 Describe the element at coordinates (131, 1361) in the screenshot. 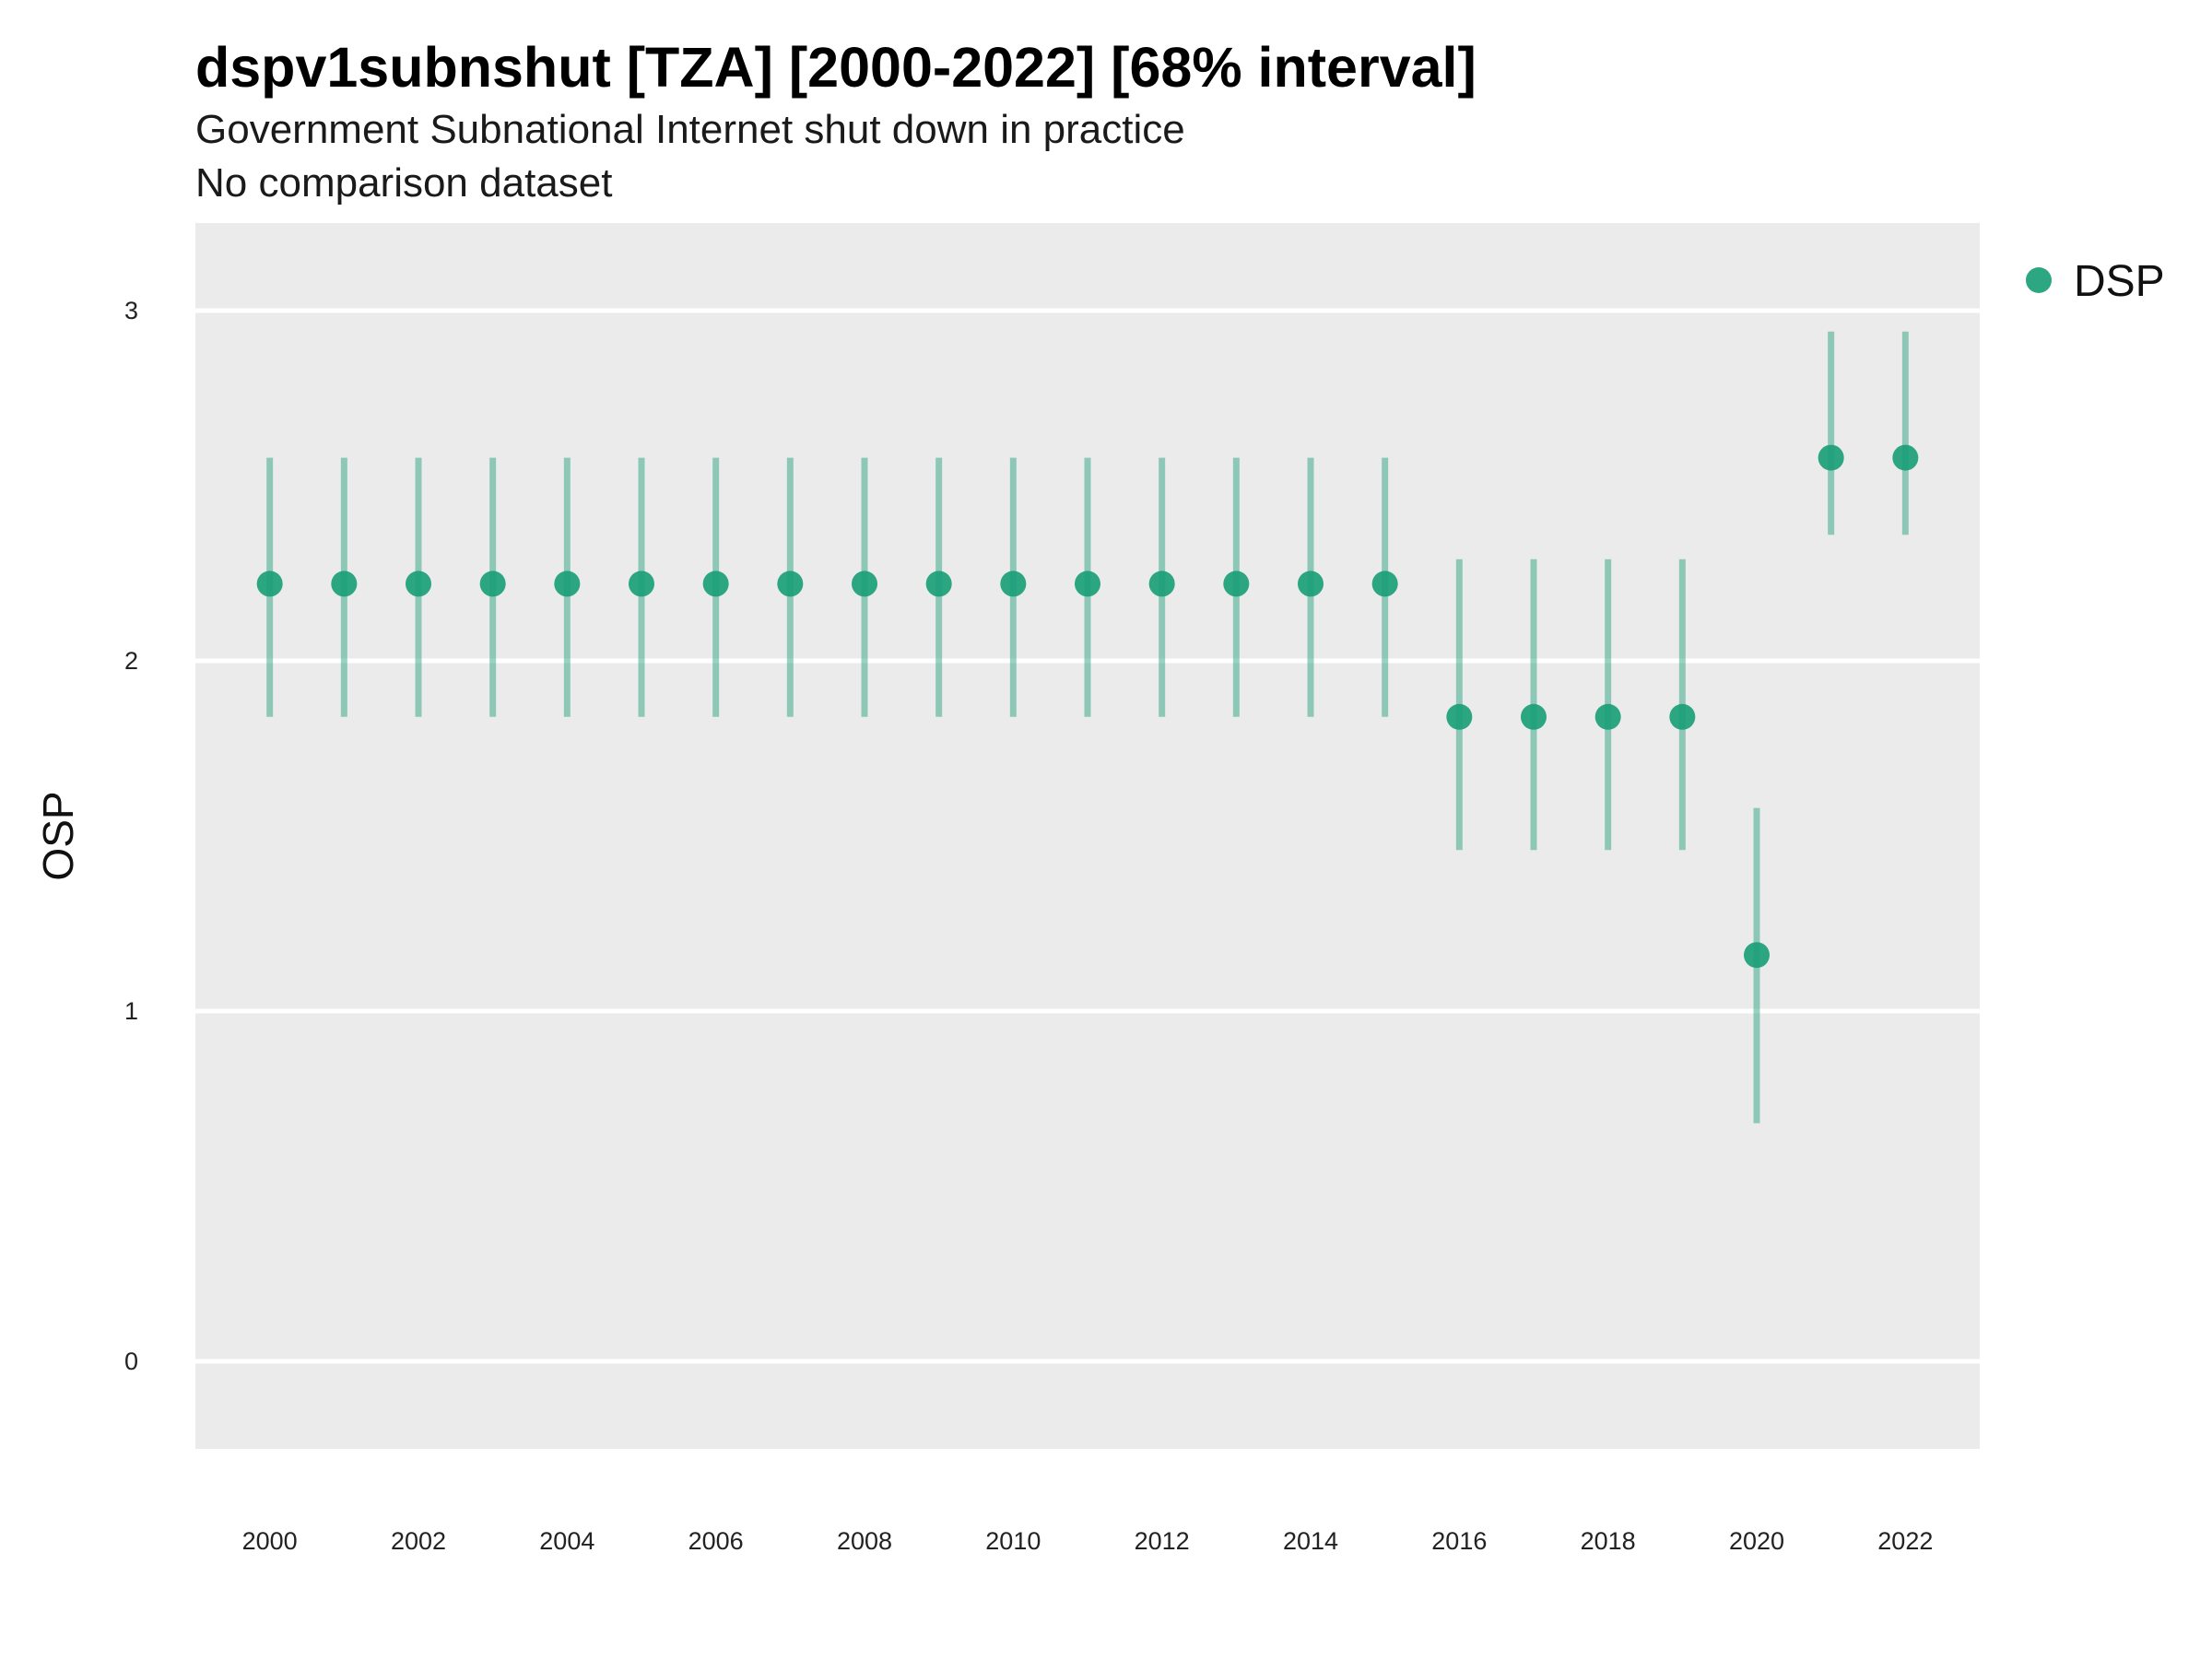

I see `y-tick-label: 0` at that location.